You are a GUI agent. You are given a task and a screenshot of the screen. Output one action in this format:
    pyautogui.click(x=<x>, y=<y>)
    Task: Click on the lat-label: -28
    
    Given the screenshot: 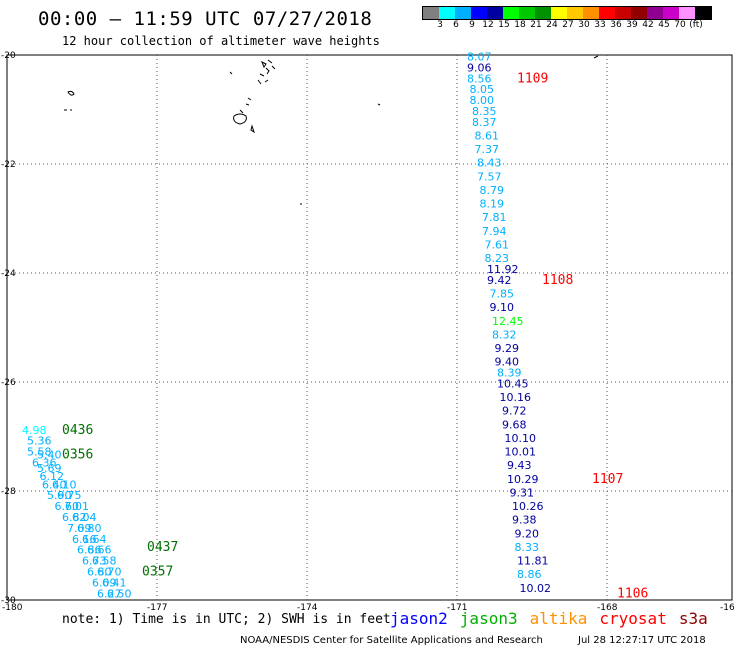 What is the action you would take?
    pyautogui.click(x=8, y=492)
    